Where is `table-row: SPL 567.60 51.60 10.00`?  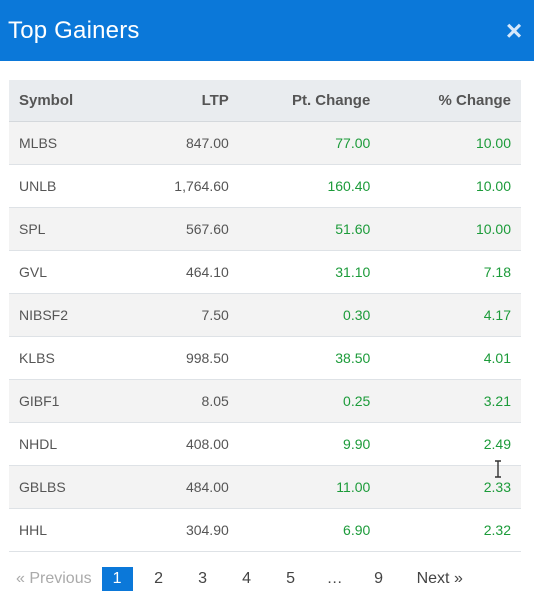
table-row: SPL 567.60 51.60 10.00 is located at coordinates (265, 229).